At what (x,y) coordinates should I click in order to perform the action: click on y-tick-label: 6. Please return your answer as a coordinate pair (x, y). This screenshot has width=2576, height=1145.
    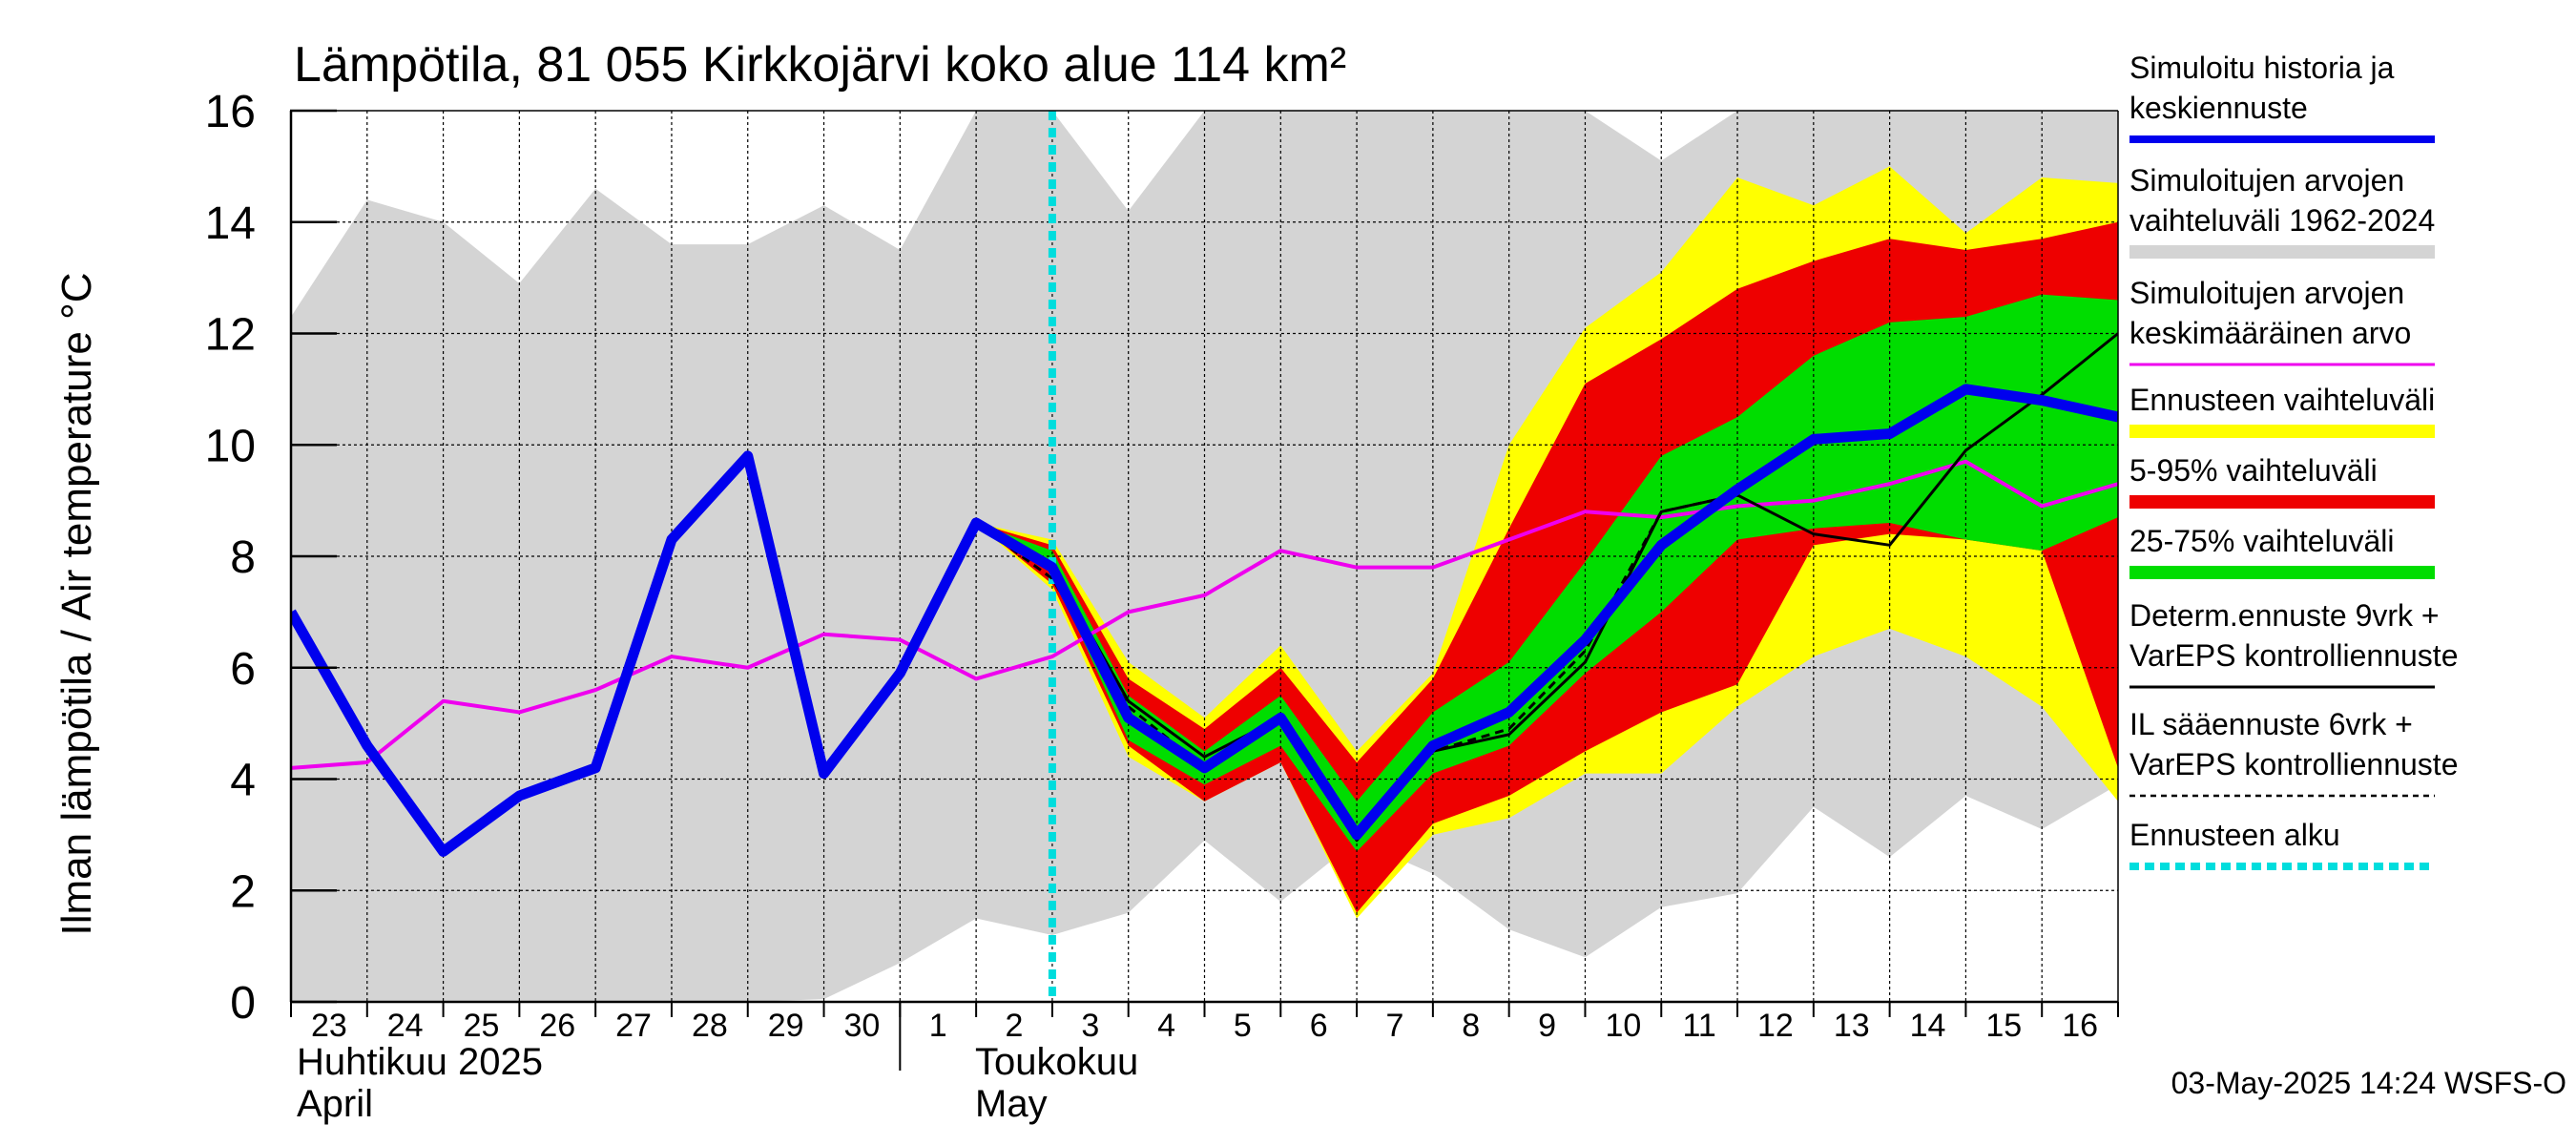
    Looking at the image, I should click on (243, 669).